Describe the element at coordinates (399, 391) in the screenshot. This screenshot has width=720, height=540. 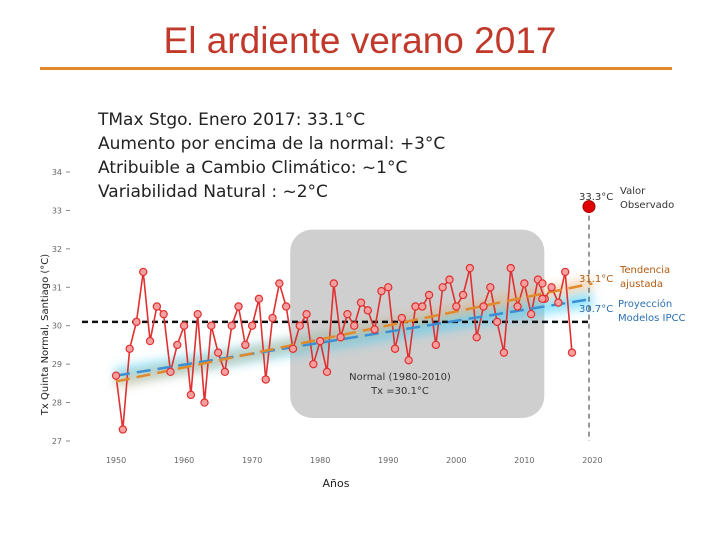
I see `normal-label-line2: Tx =30.1°C` at that location.